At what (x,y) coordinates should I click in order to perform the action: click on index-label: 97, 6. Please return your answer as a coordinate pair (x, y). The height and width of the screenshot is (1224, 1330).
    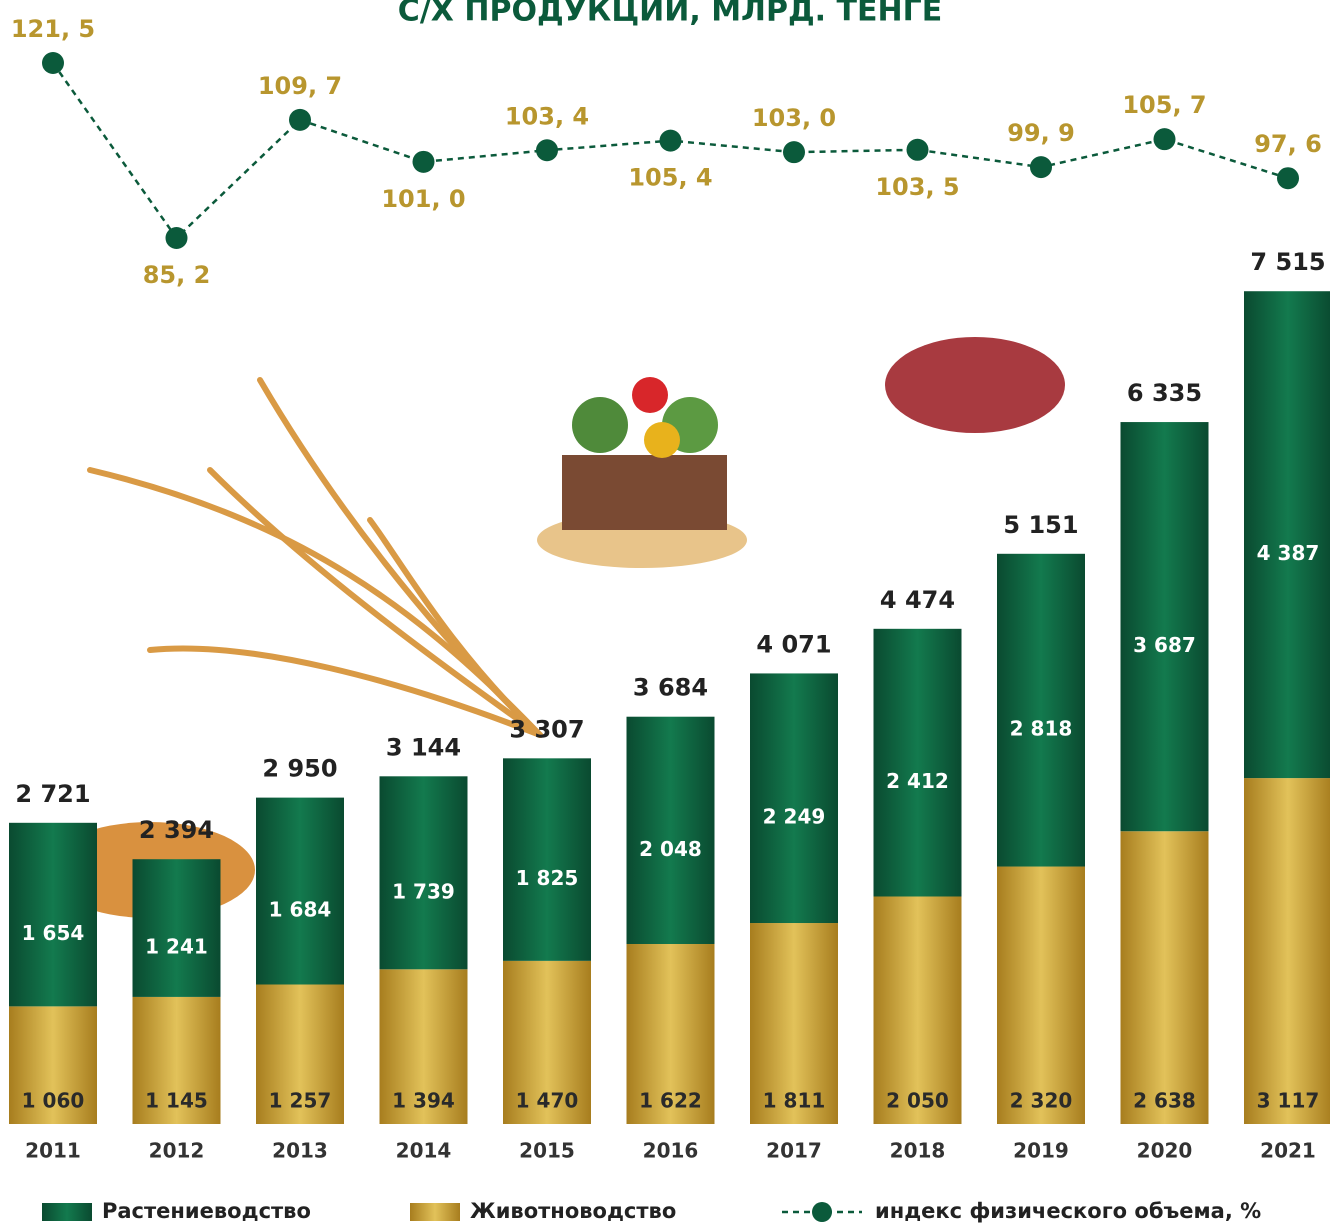
    Looking at the image, I should click on (1288, 144).